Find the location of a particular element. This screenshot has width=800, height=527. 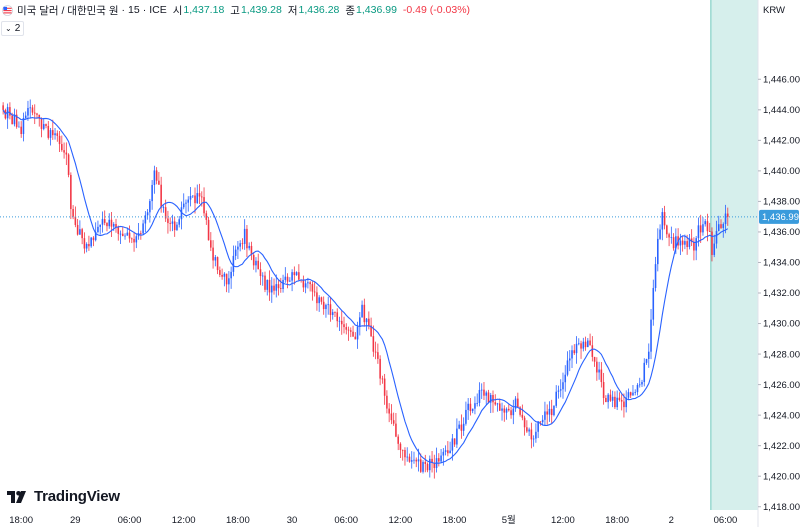

tradingview-logo: TradingView is located at coordinates (63, 496).